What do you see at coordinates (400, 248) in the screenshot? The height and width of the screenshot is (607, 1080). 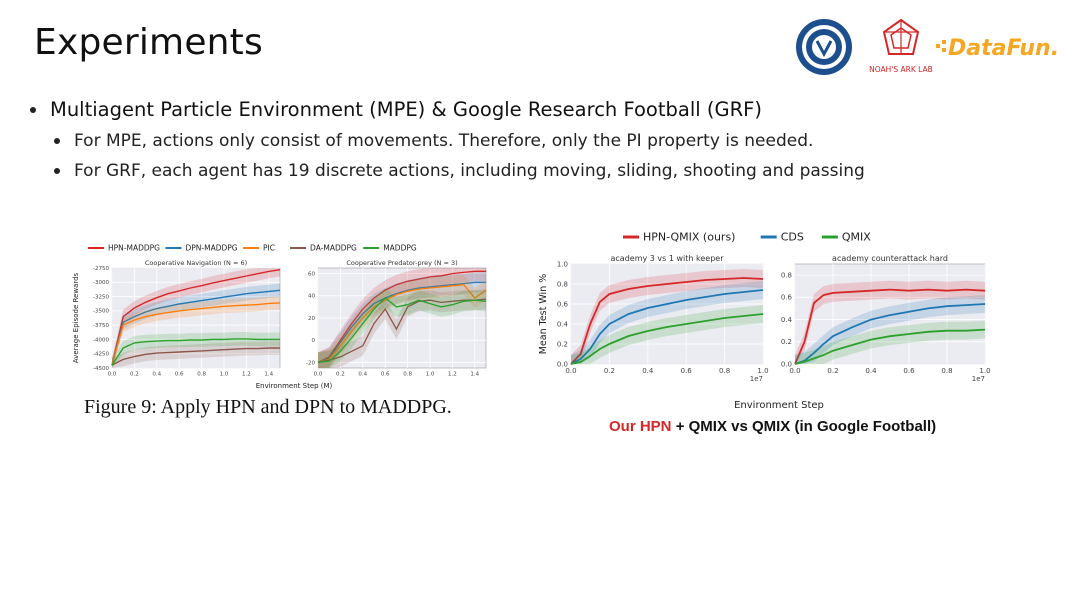 I see `legend-label: MADDPG` at bounding box center [400, 248].